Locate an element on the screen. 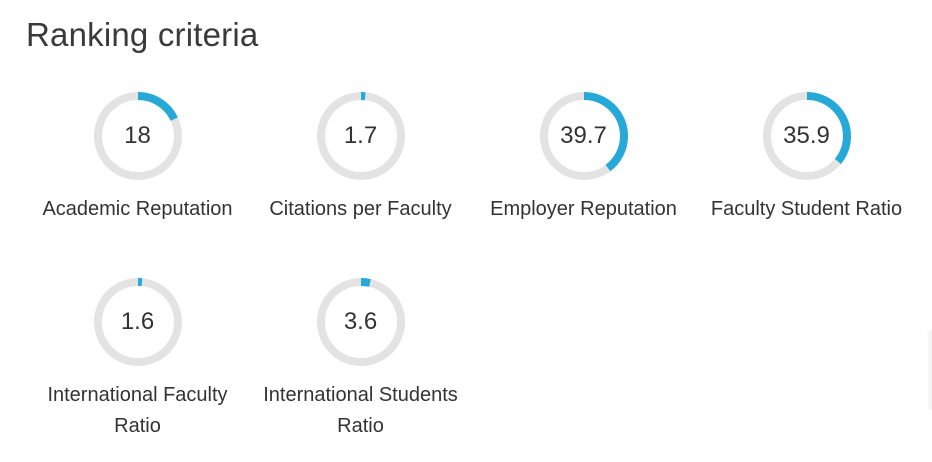  score-value: 1.6 is located at coordinates (137, 321).